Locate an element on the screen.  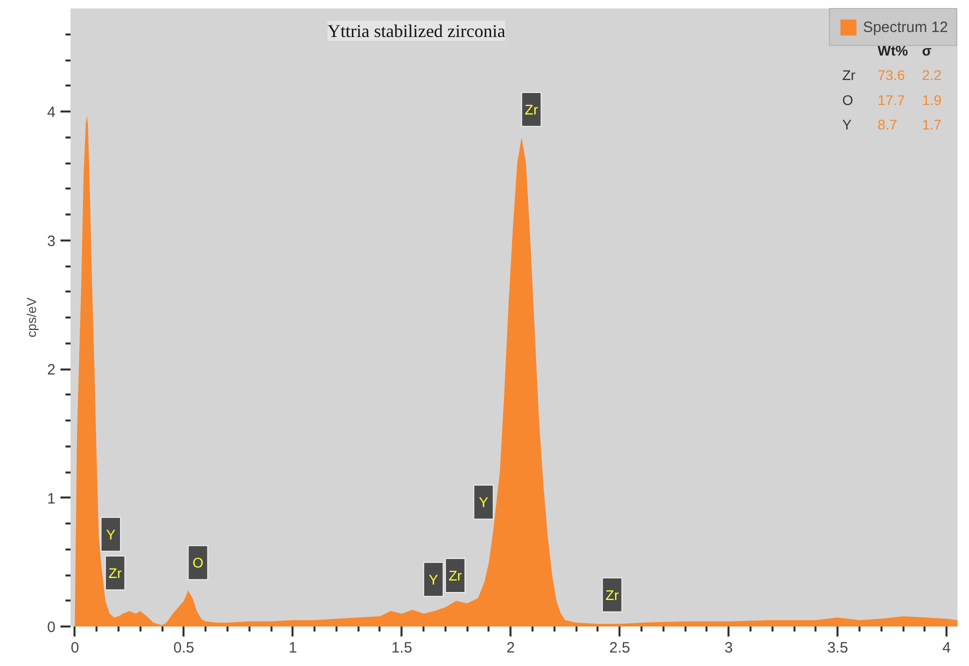
x-tick-label: 0 is located at coordinates (75, 648).